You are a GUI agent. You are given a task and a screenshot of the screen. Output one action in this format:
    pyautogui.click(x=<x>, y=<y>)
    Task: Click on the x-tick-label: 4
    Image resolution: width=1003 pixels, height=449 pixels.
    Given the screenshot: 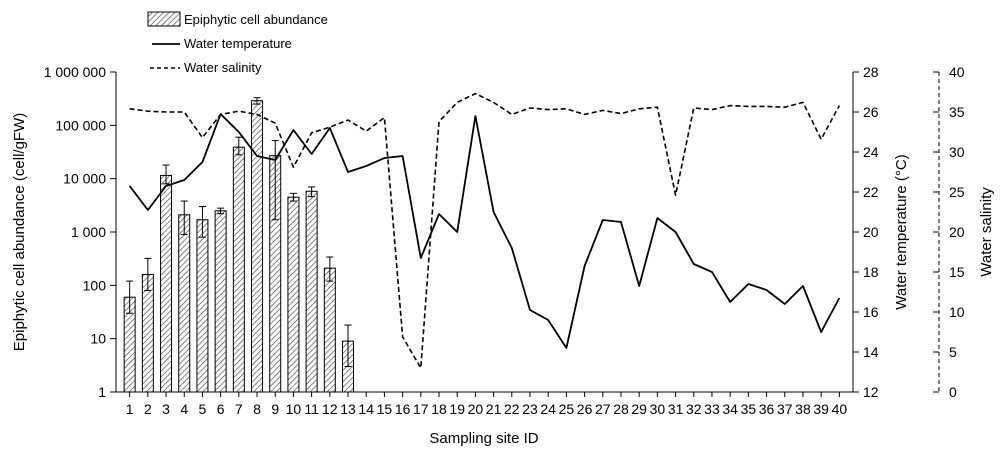 What is the action you would take?
    pyautogui.click(x=184, y=409)
    